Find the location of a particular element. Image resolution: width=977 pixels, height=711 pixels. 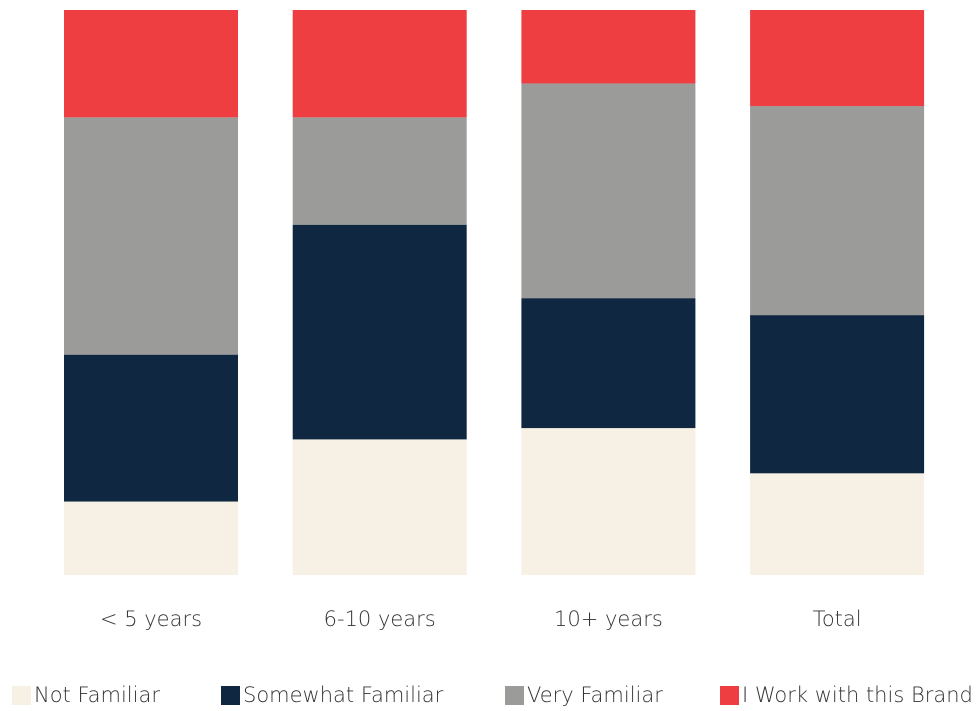

x-tick-label: < 5 years is located at coordinates (151, 619).